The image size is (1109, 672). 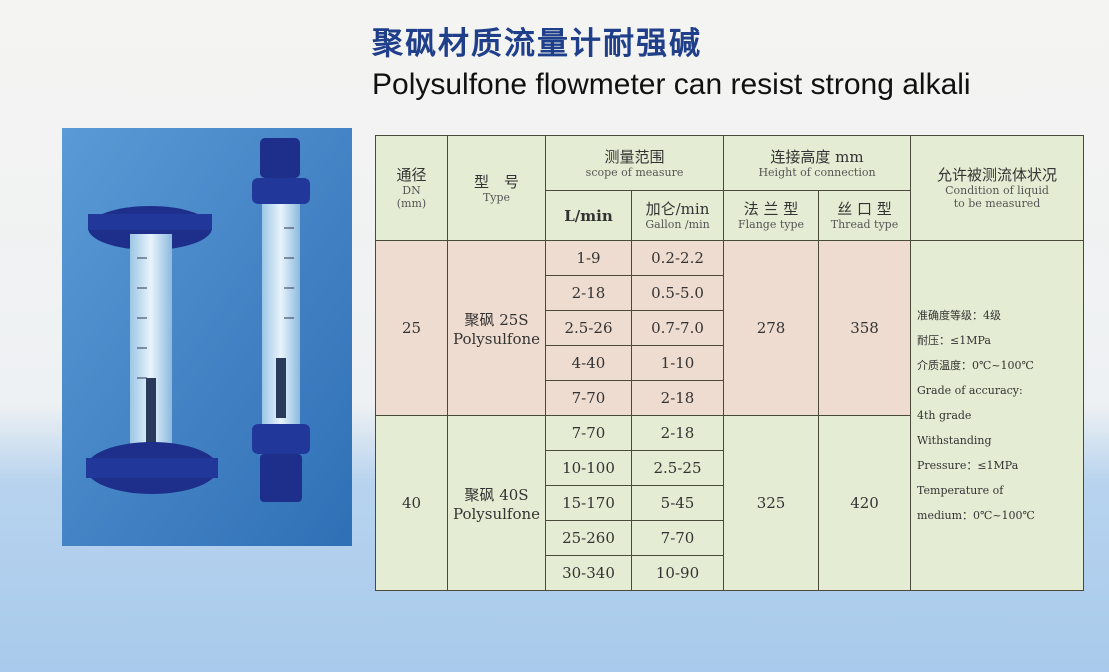 I want to click on lpm-cell: 30-340, so click(x=588, y=573).